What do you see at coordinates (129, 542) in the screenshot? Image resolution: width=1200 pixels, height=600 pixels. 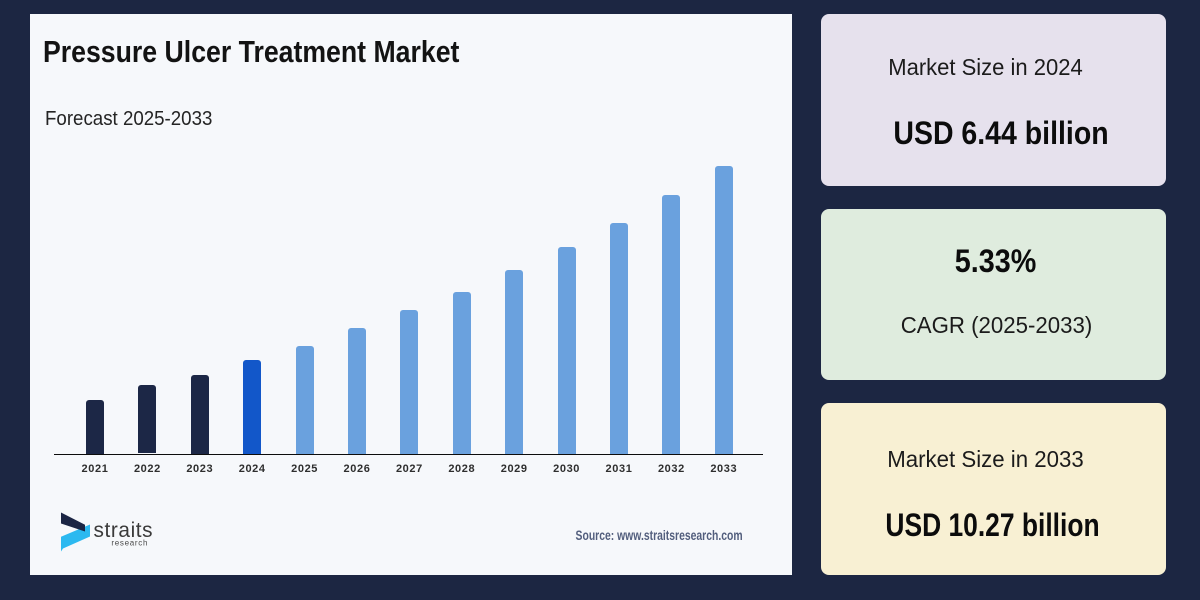 I see `svg-text: research` at bounding box center [129, 542].